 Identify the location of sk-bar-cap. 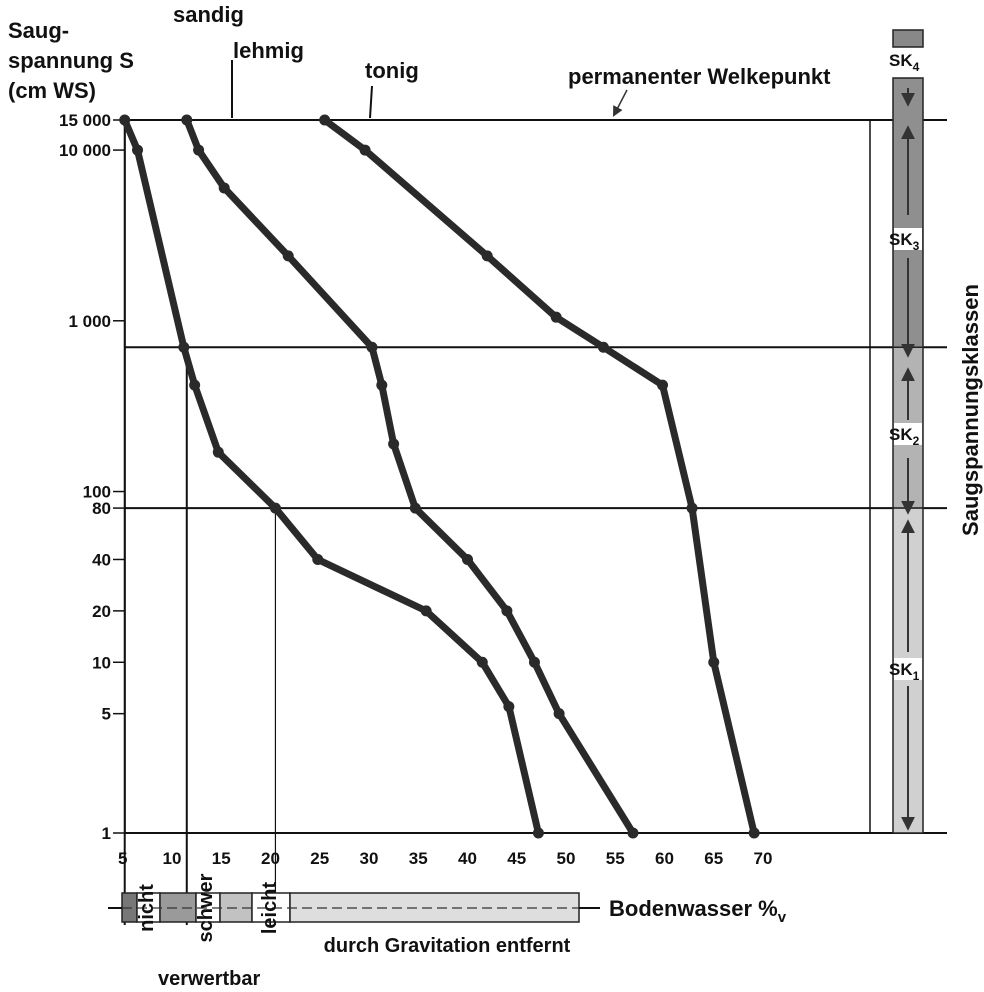
(908, 38).